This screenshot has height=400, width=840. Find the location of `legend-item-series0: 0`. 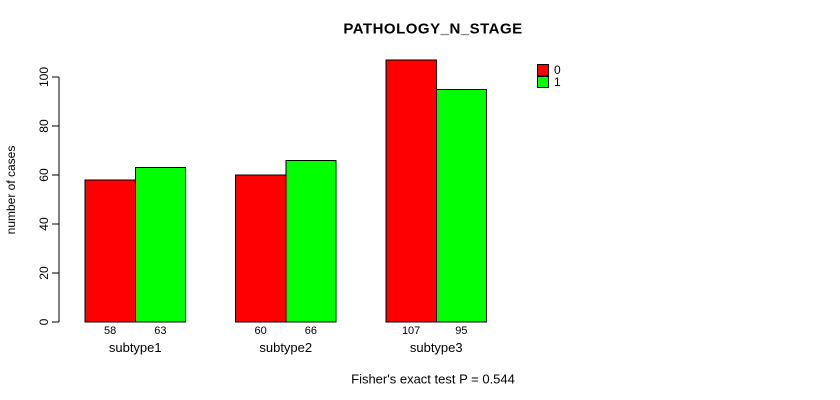

legend-item-series0: 0 is located at coordinates (549, 70).